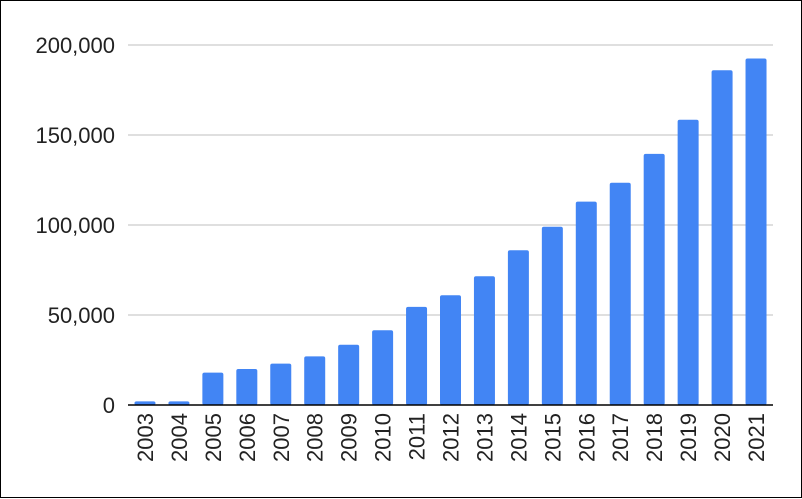 This screenshot has height=499, width=802. I want to click on x-tick-label: 2017, so click(620, 437).